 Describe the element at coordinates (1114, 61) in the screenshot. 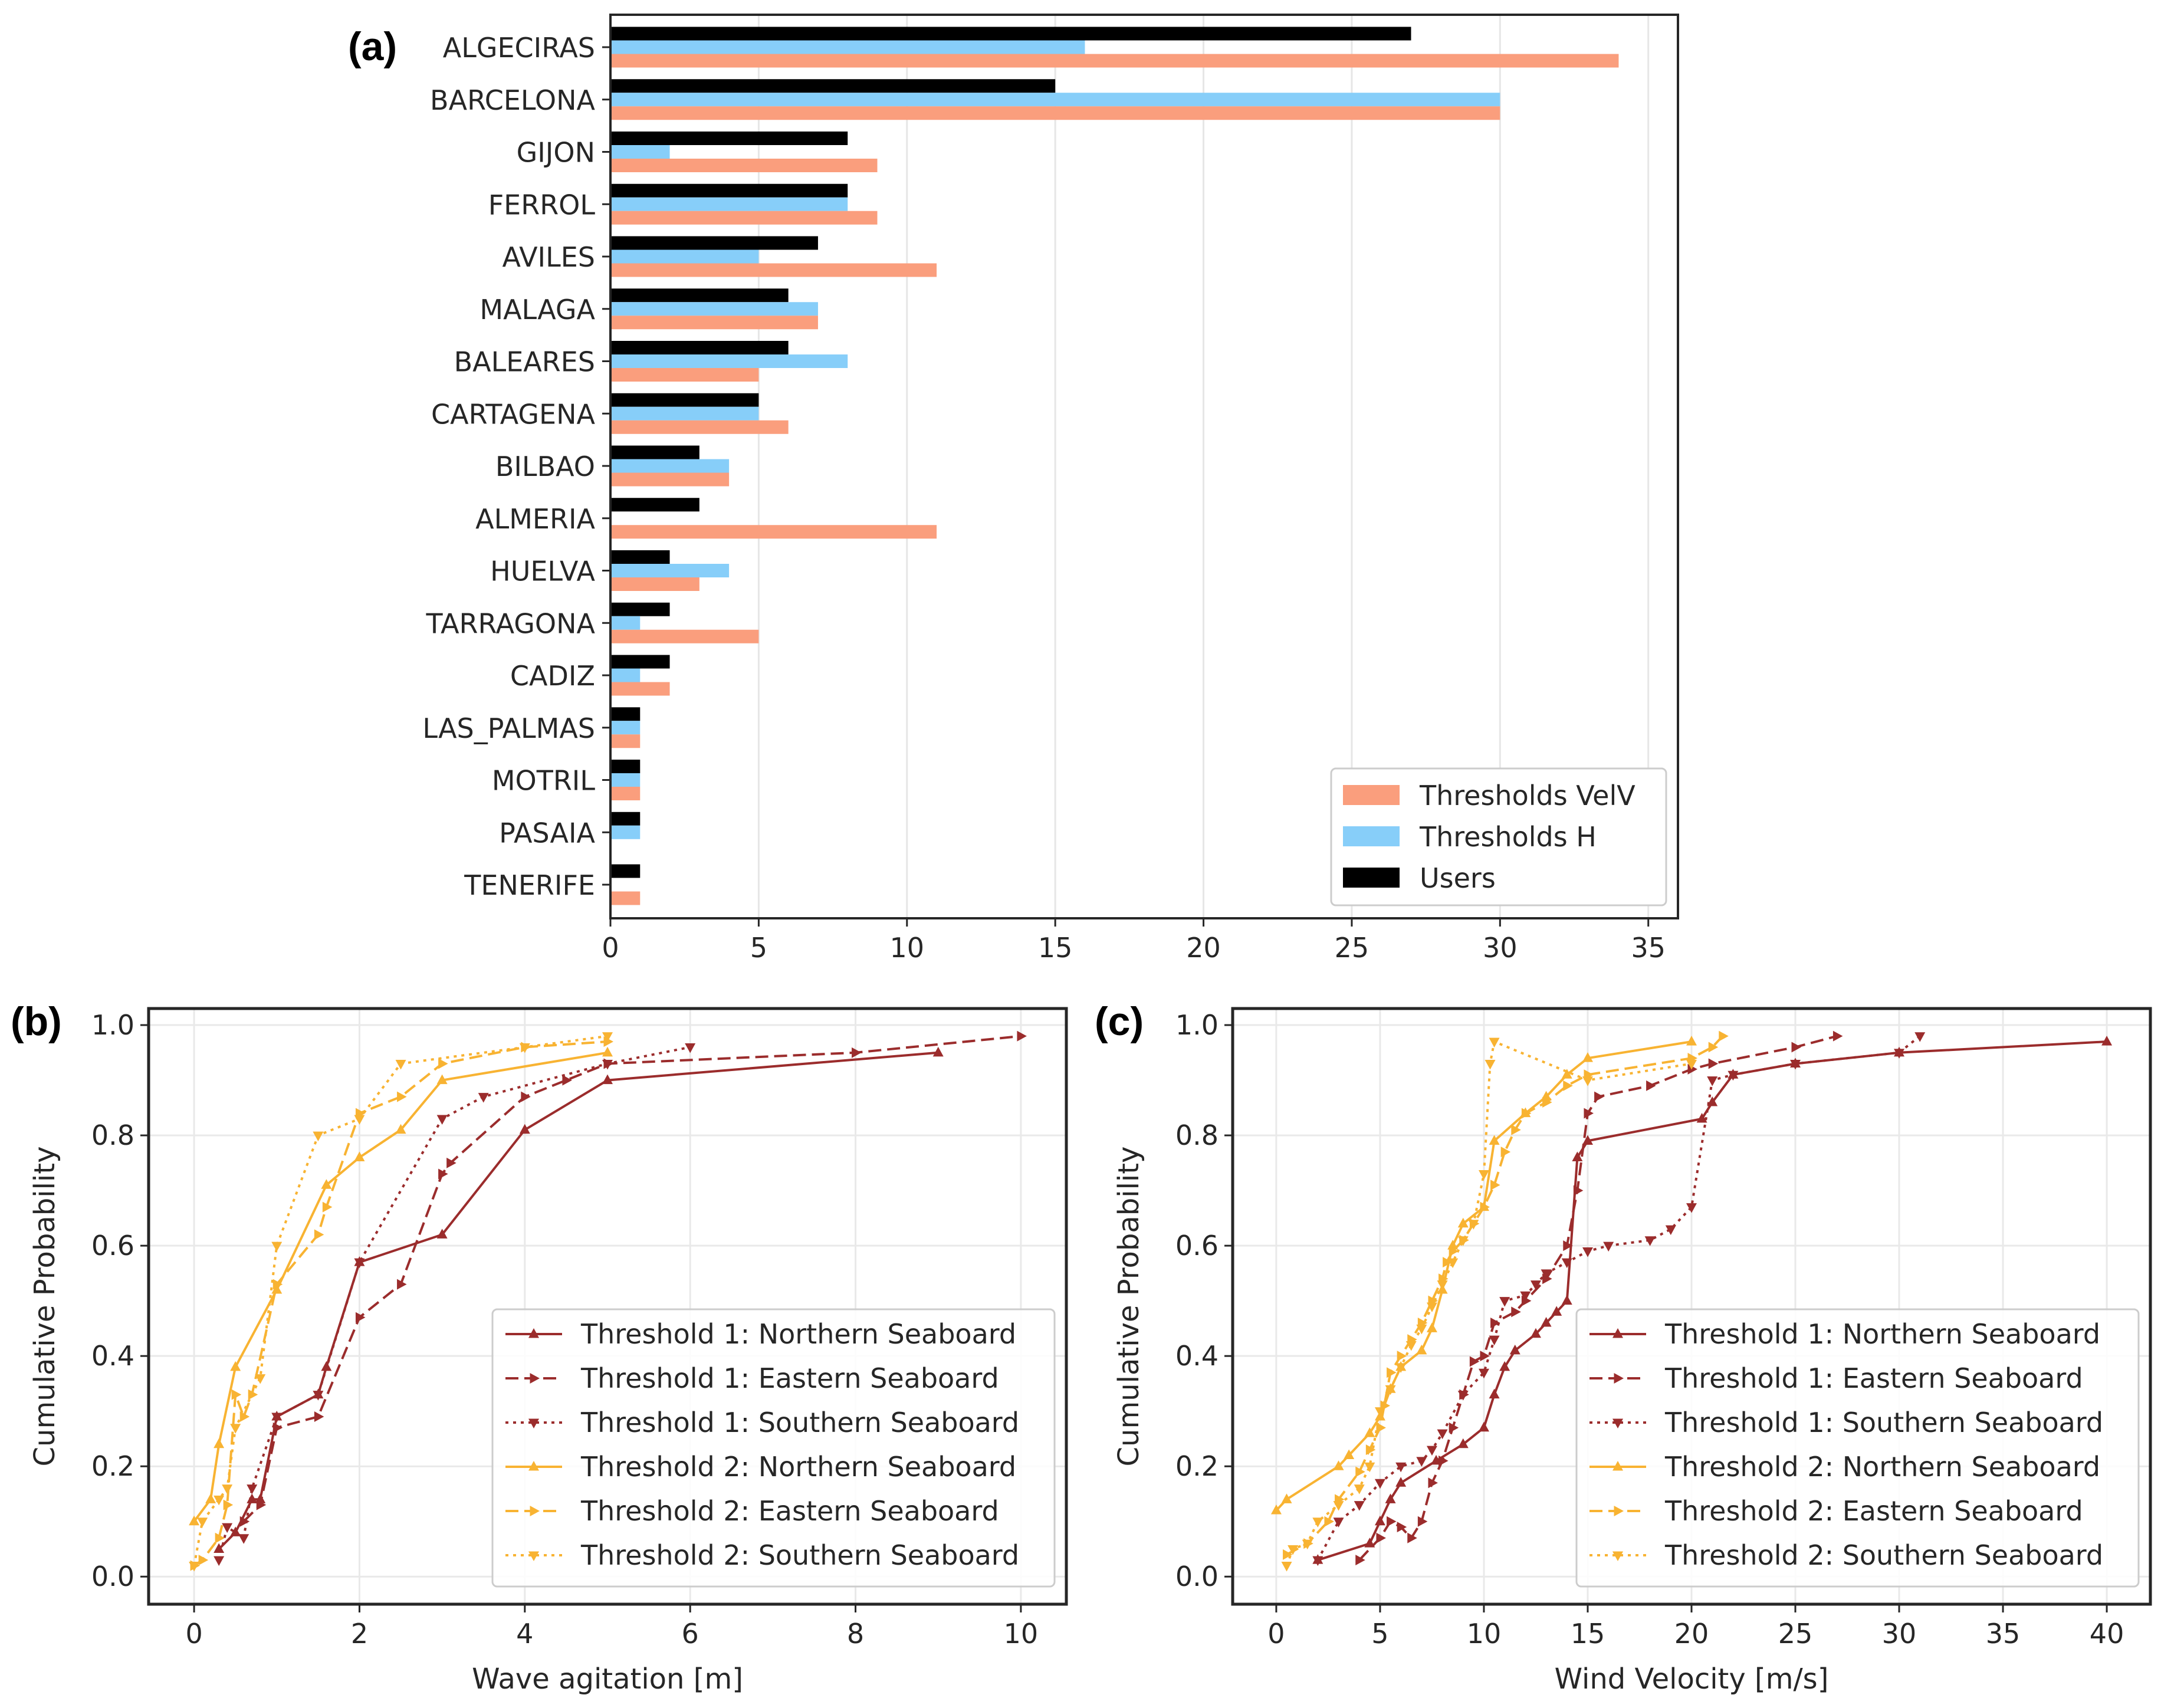

I see `bar-thresholds-velv-algeciras` at that location.